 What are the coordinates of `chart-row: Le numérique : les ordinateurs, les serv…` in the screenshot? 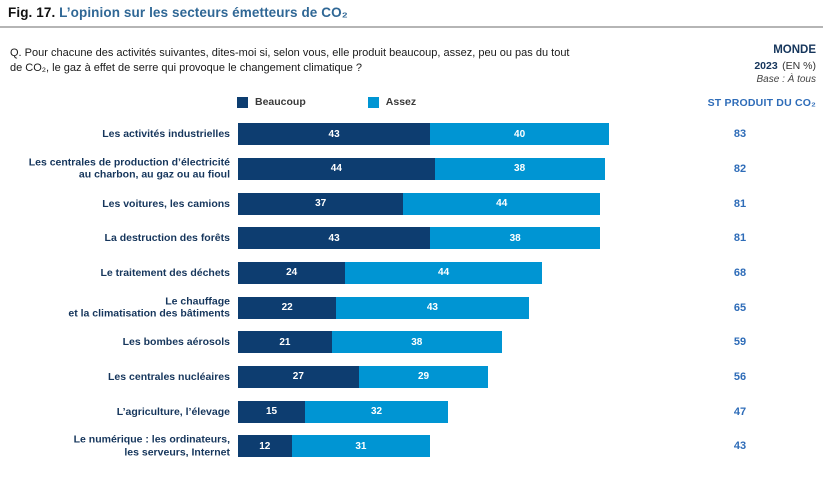 It's located at (411, 446).